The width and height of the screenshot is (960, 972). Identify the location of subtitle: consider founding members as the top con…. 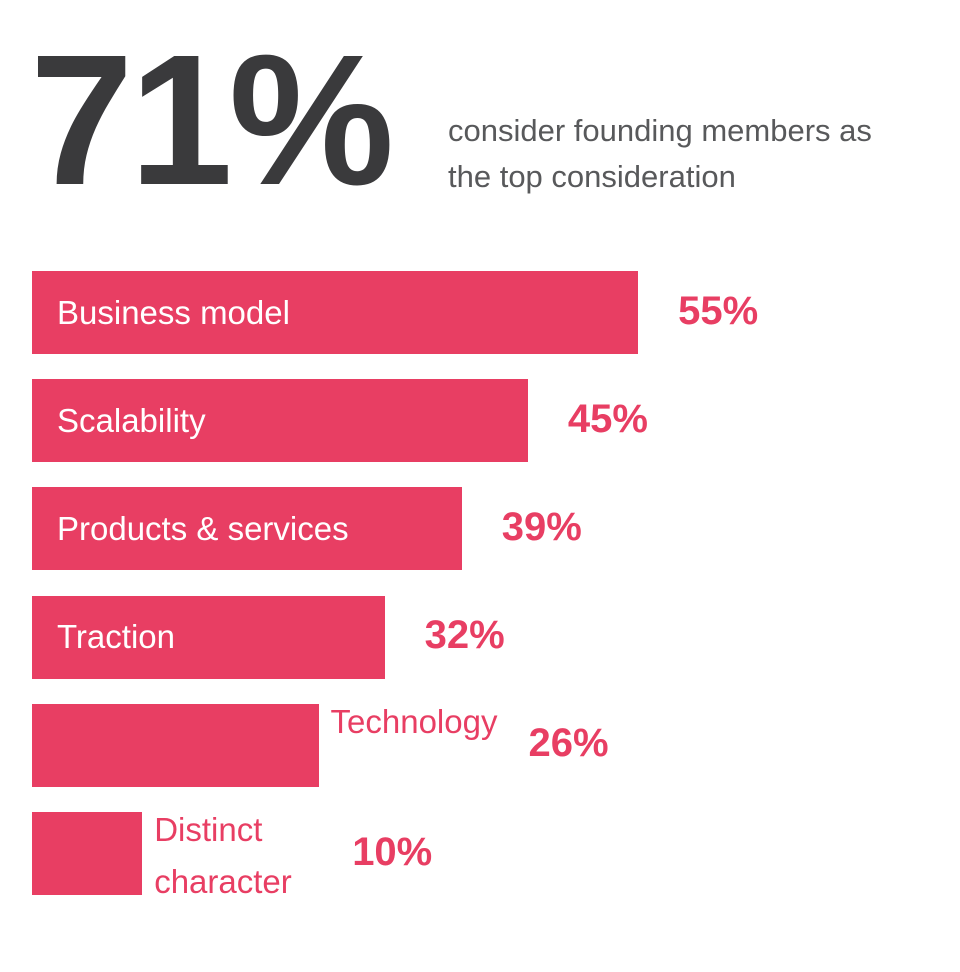
(660, 153).